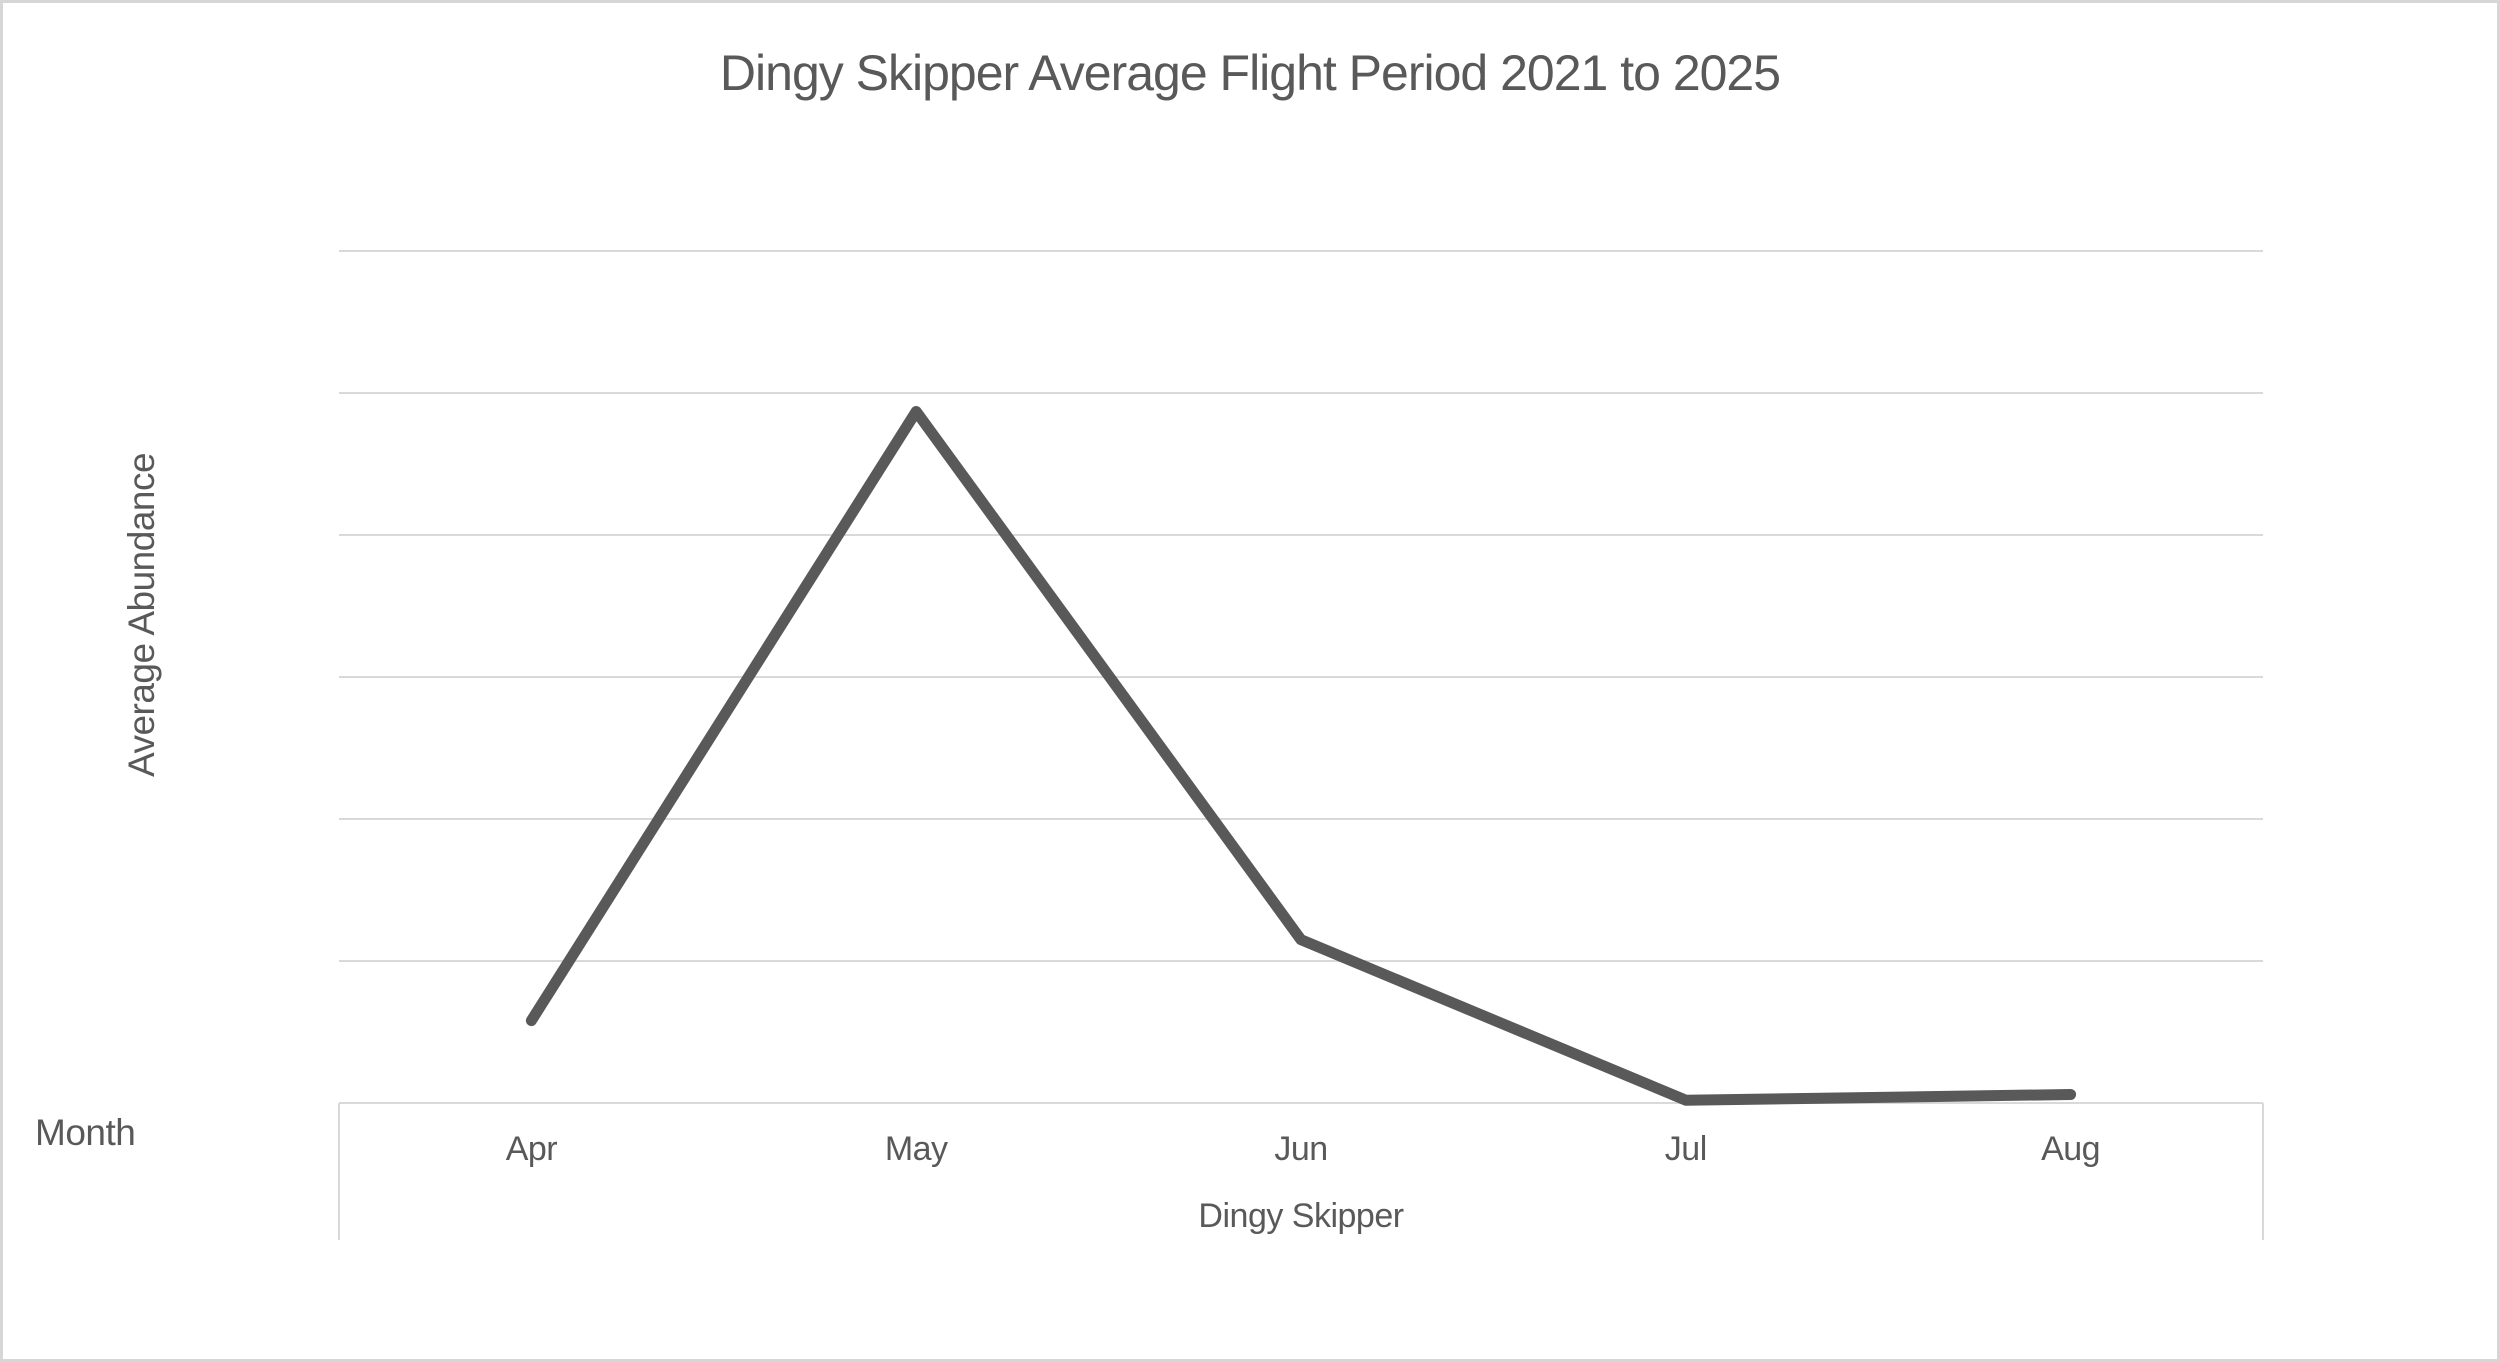 The image size is (2500, 1362). Describe the element at coordinates (2071, 1149) in the screenshot. I see `category-label-aug: Aug` at that location.